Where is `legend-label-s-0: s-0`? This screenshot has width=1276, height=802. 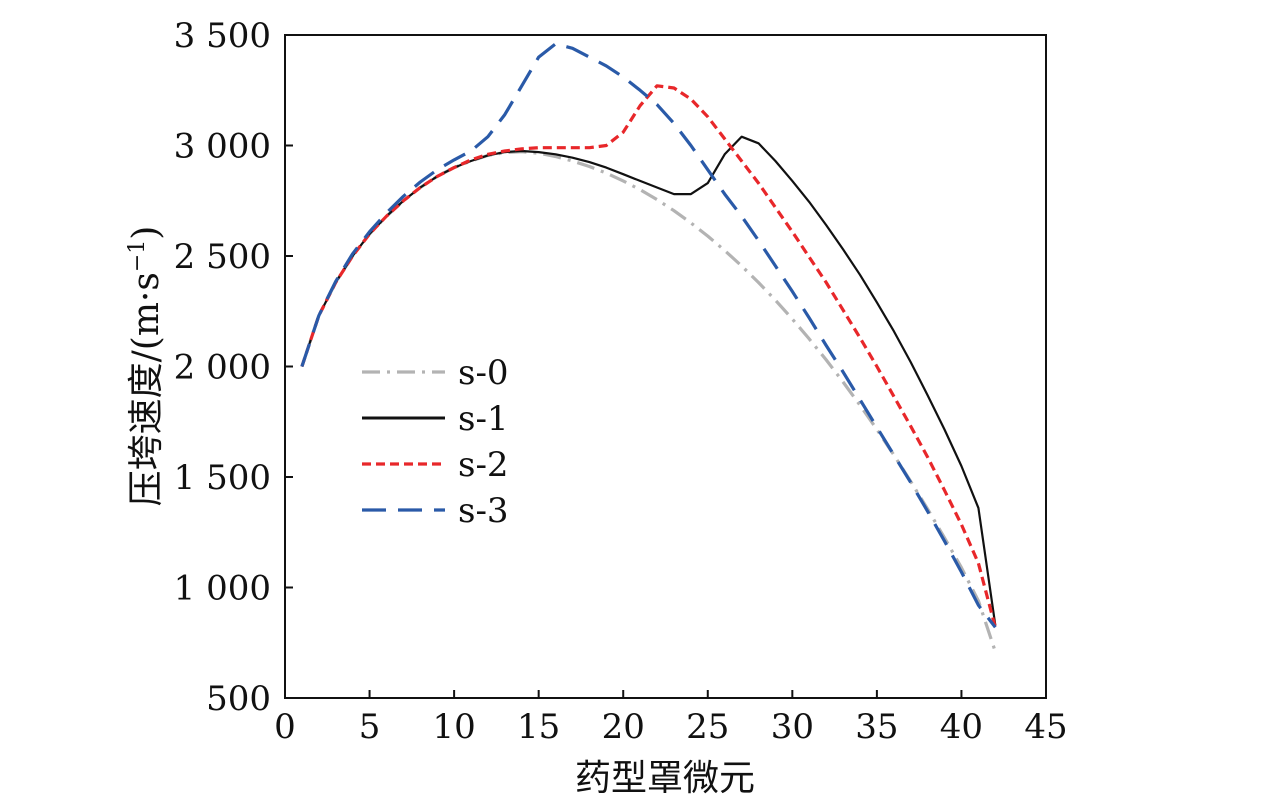
legend-label-s-0: s-0 is located at coordinates (483, 373).